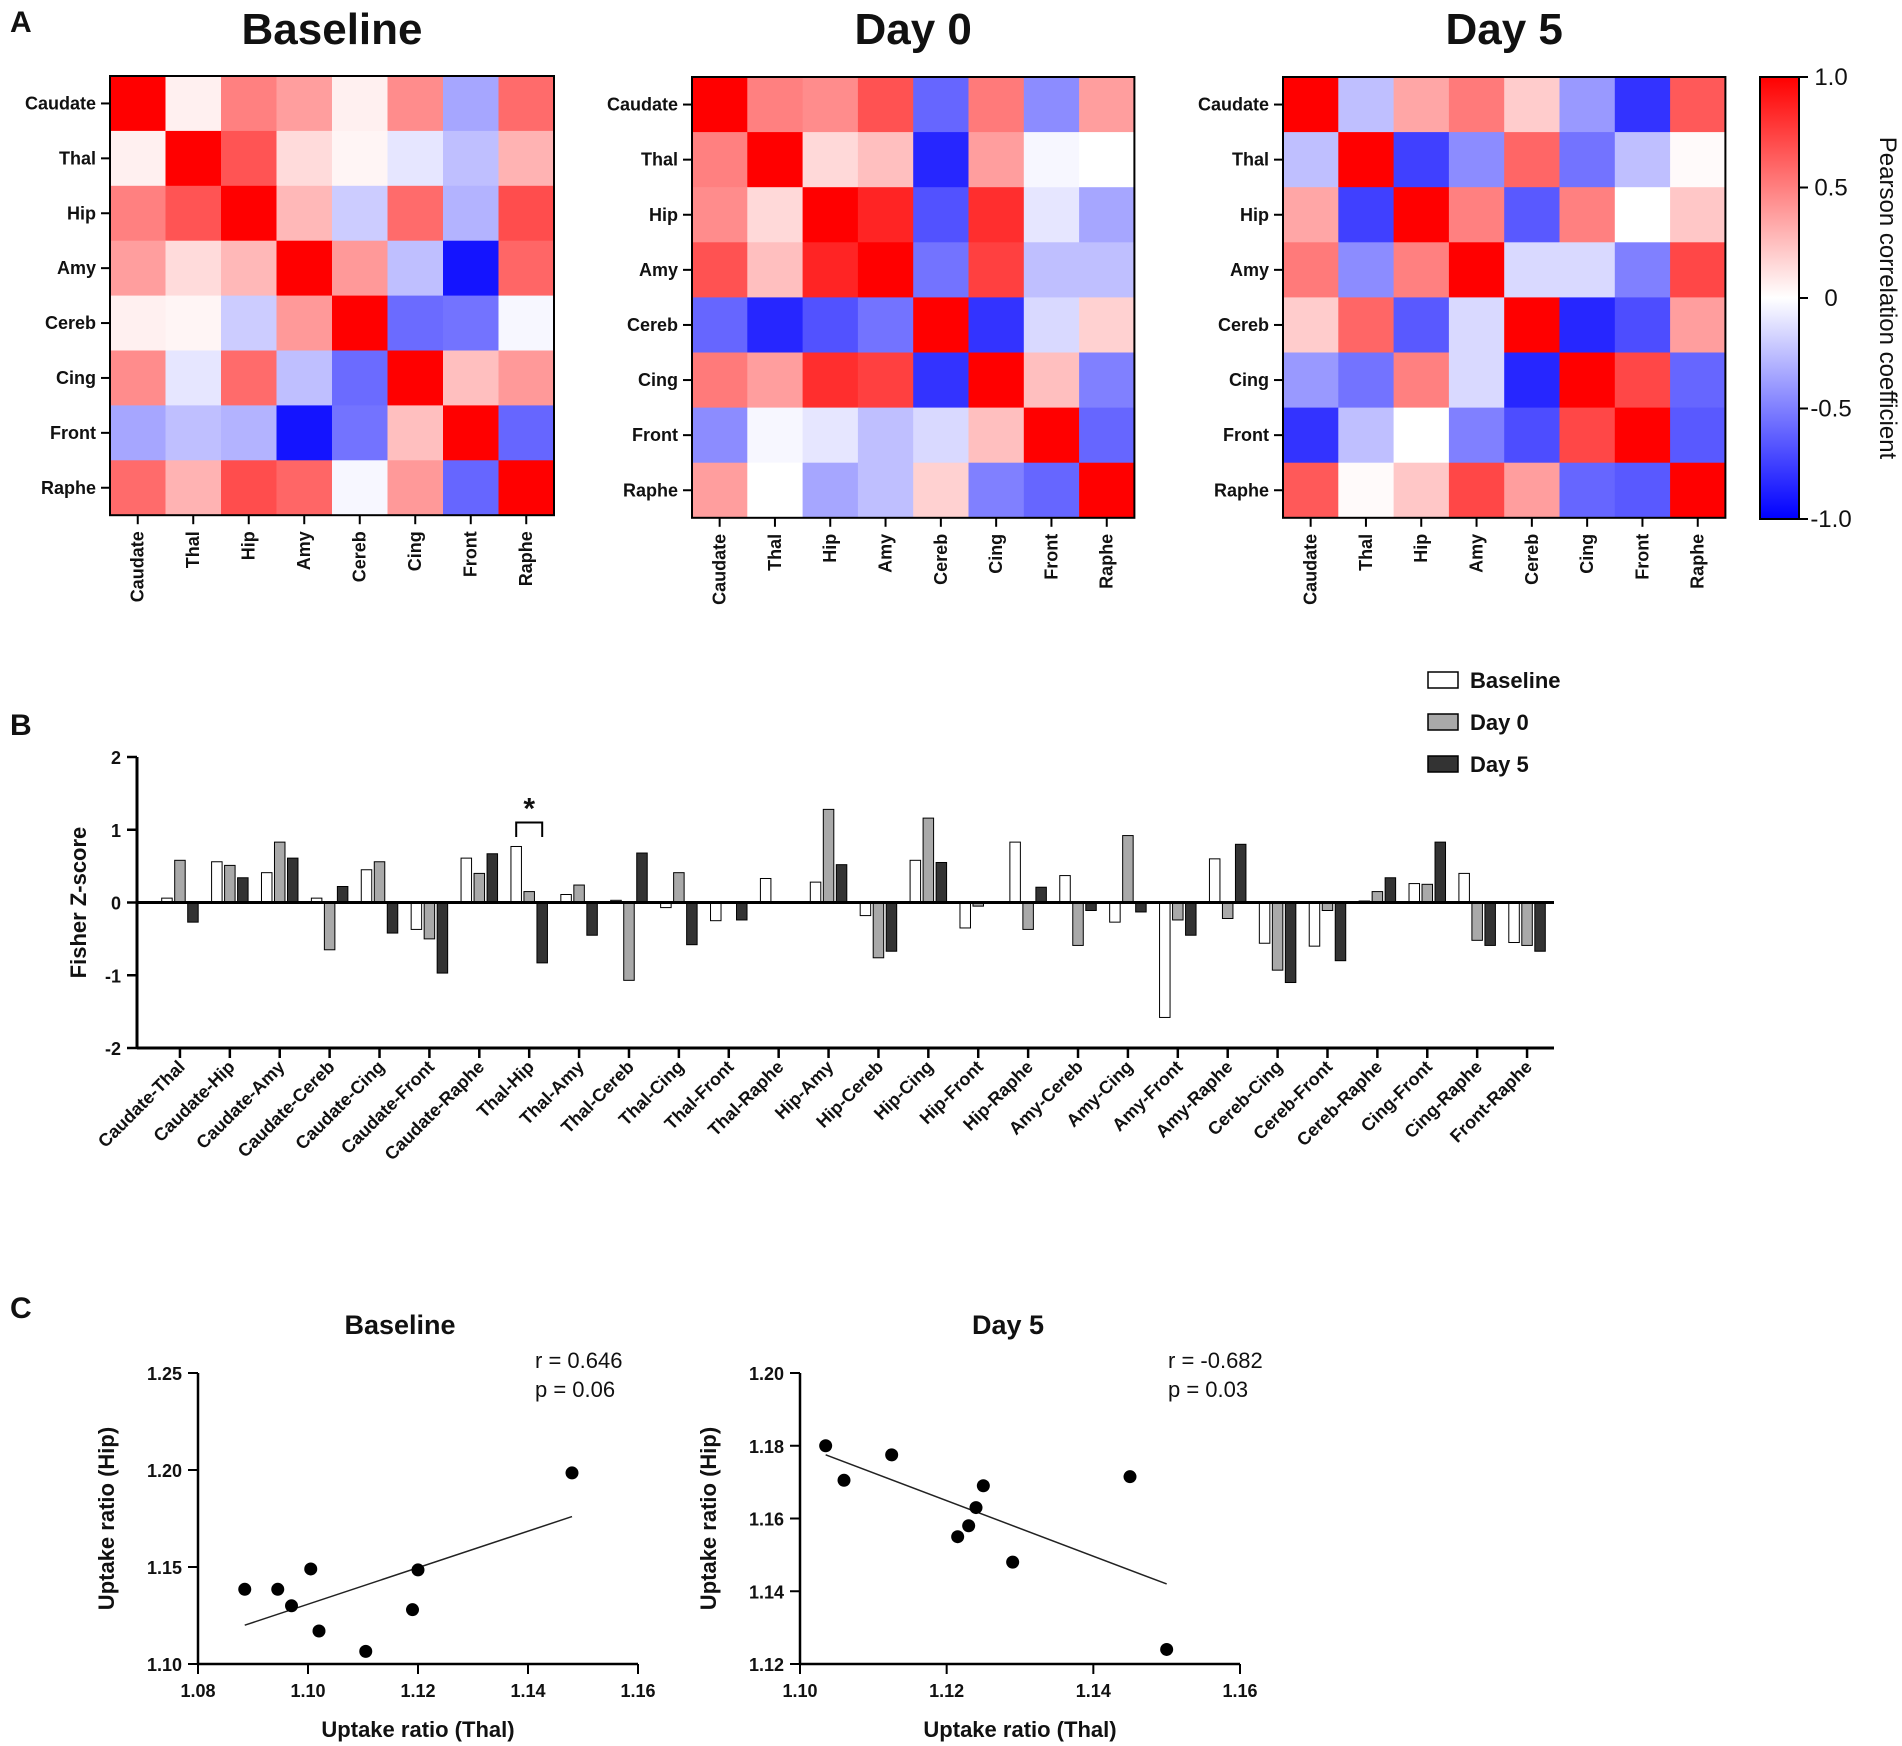 This screenshot has width=1902, height=1746. Describe the element at coordinates (642, 105) in the screenshot. I see `heatmap-day0-row-label-caudate: Caudate` at that location.